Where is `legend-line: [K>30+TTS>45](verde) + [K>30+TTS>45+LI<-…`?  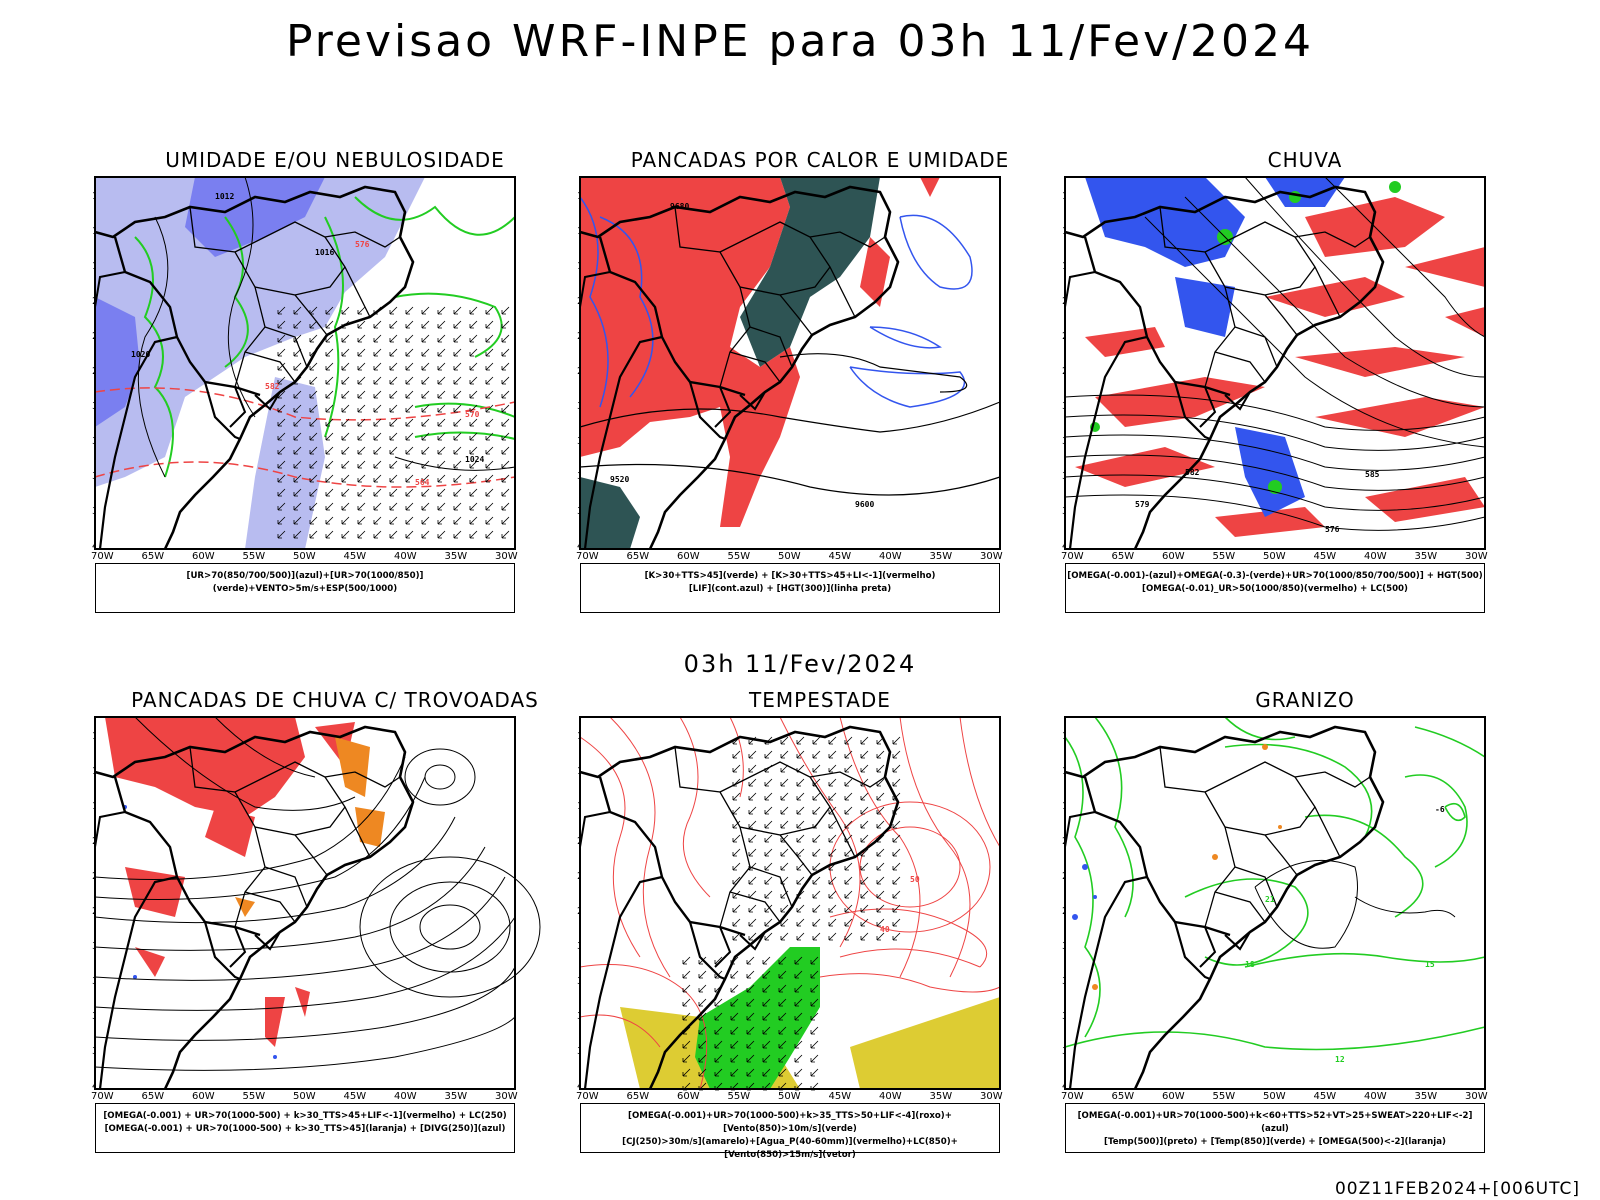 legend-line: [K>30+TTS>45](verde) + [K>30+TTS>45+LI<-… is located at coordinates (790, 576).